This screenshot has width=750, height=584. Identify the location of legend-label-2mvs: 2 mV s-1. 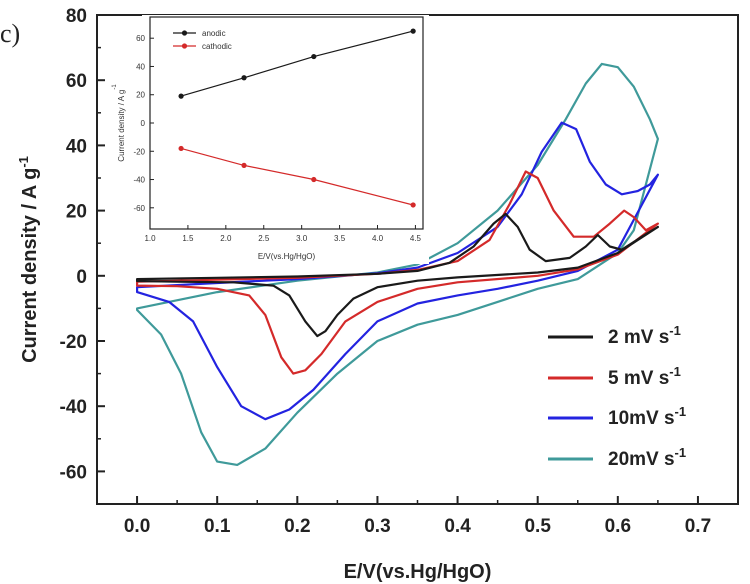
(644, 335).